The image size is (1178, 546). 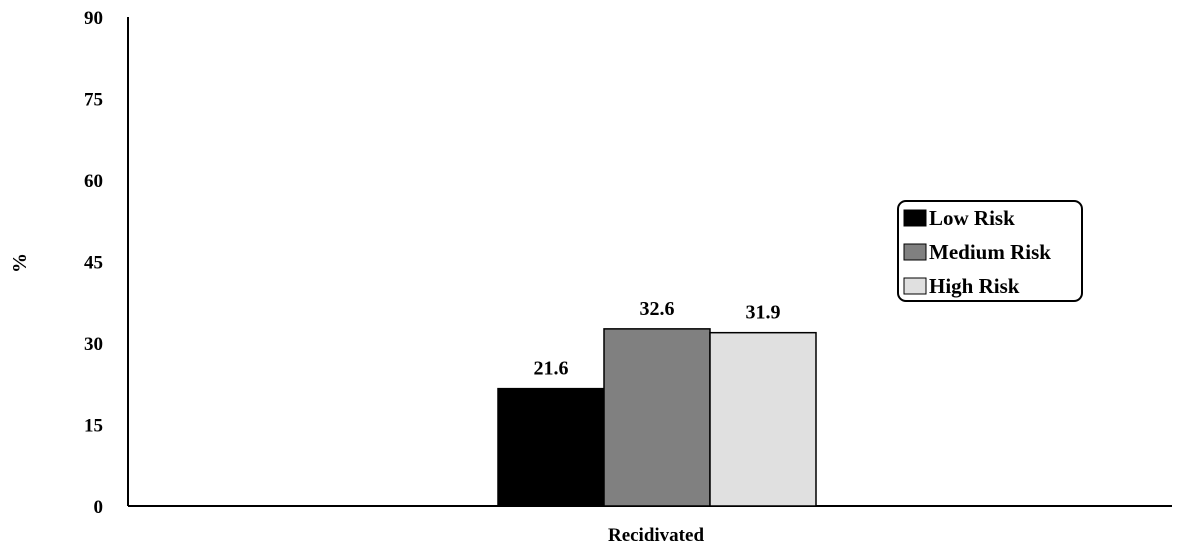 I want to click on bars, so click(x=657, y=417).